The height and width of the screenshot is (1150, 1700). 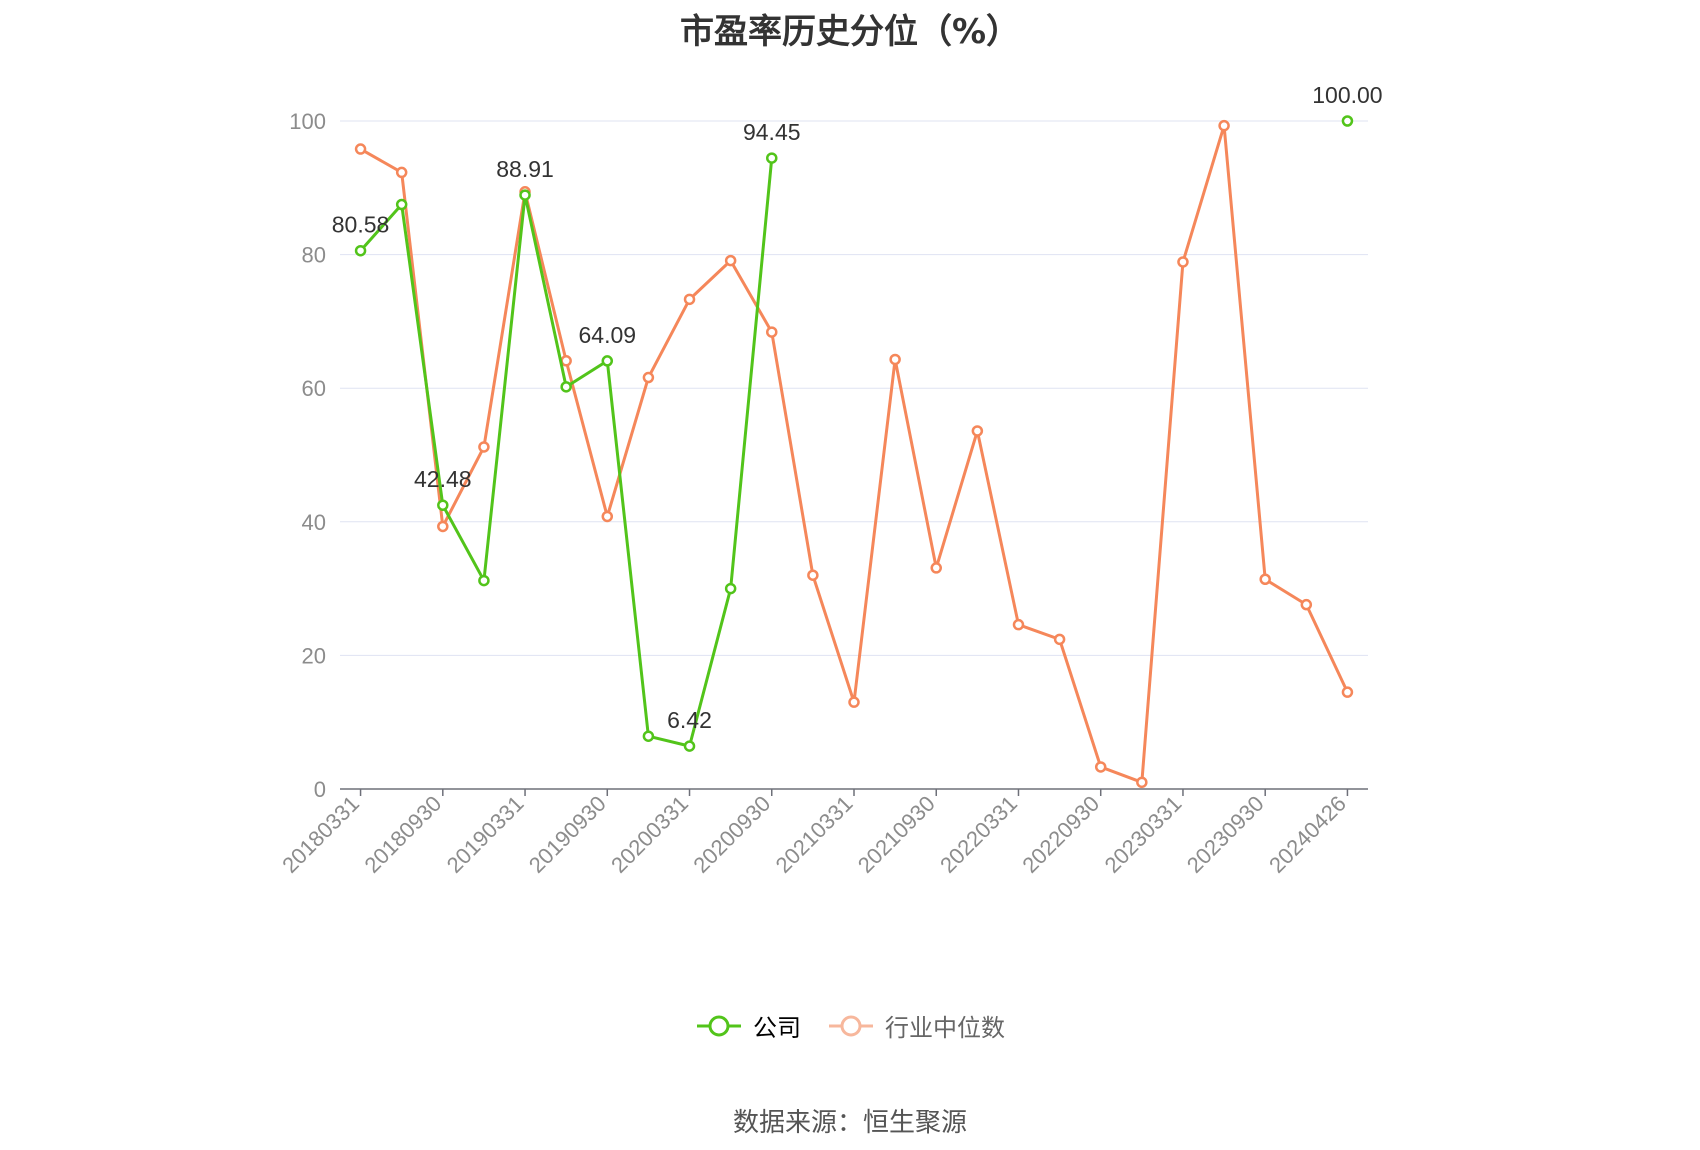 I want to click on legend-marker-industry-median, so click(x=851, y=1025).